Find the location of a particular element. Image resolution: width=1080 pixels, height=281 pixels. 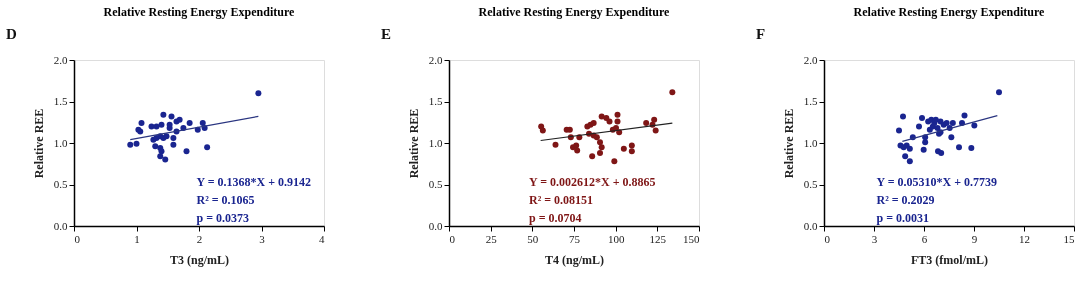

x-axis-title: FT3 (fmol/mL) is located at coordinates (949, 259).